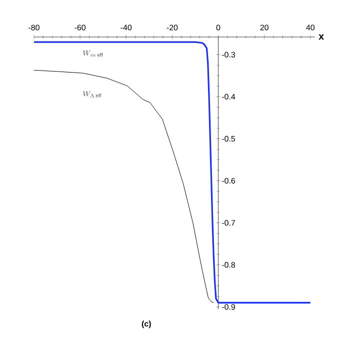 The height and width of the screenshot is (346, 346). Describe the element at coordinates (321, 37) in the screenshot. I see `x-axis-title: x` at that location.